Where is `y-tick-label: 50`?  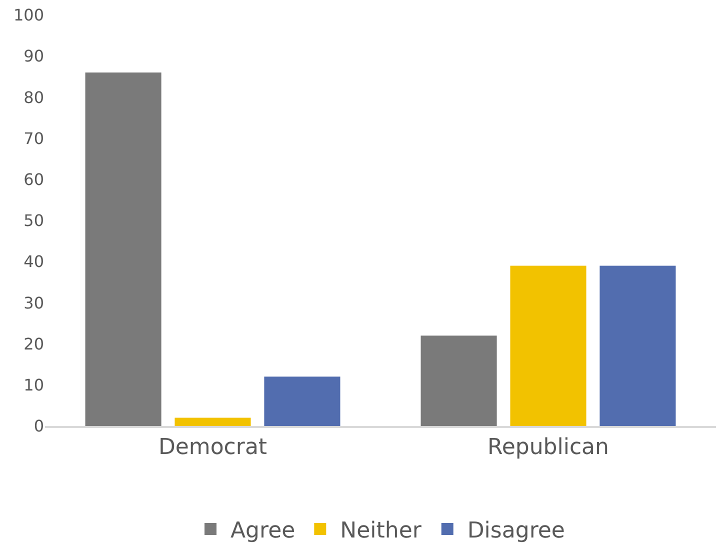
y-tick-label: 50 is located at coordinates (34, 220).